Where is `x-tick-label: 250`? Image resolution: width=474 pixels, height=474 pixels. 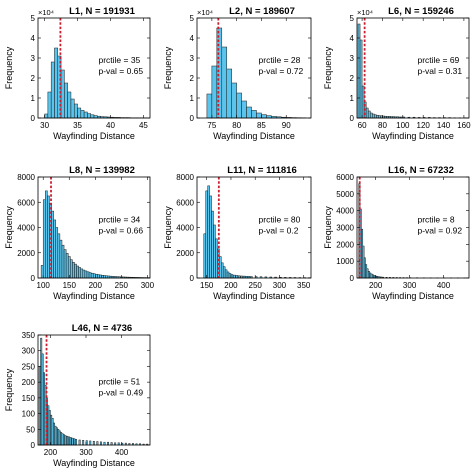
x-tick-label: 250 is located at coordinates (122, 285).